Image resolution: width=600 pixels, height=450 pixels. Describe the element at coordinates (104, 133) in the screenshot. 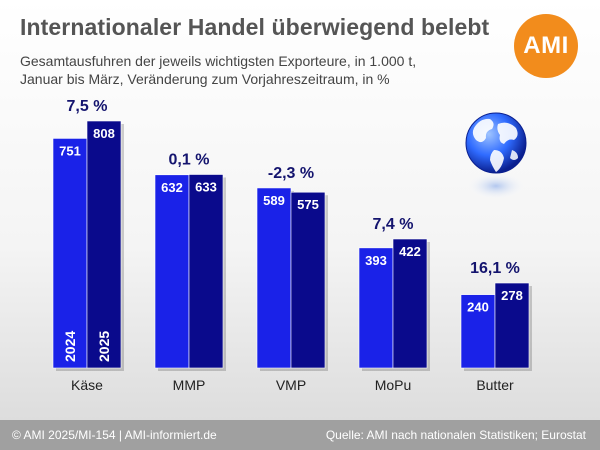

I see `bar-value-label: 808` at that location.